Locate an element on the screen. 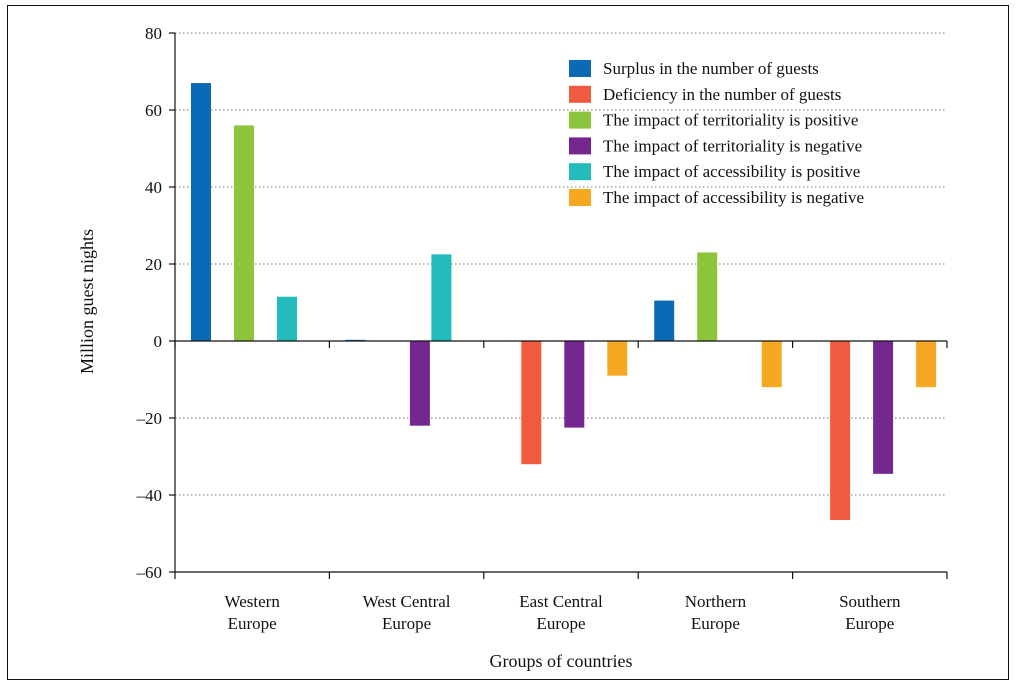 This screenshot has height=687, width=1018. y-tick-label: –20 is located at coordinates (149, 418).